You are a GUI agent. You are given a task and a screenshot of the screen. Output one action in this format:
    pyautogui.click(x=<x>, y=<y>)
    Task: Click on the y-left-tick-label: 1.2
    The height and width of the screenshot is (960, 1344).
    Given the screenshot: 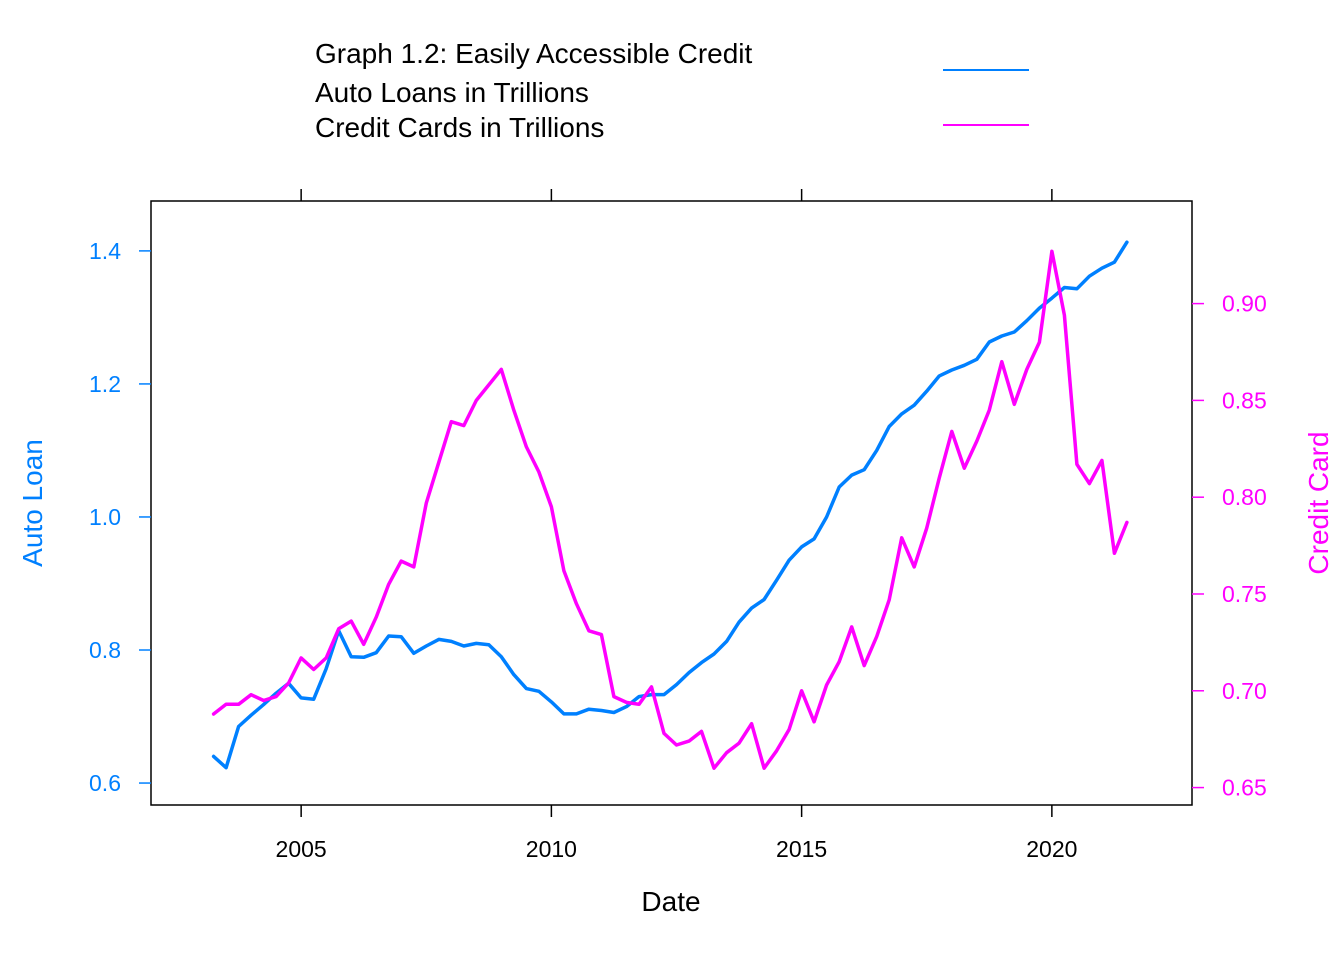 What is the action you would take?
    pyautogui.click(x=105, y=384)
    